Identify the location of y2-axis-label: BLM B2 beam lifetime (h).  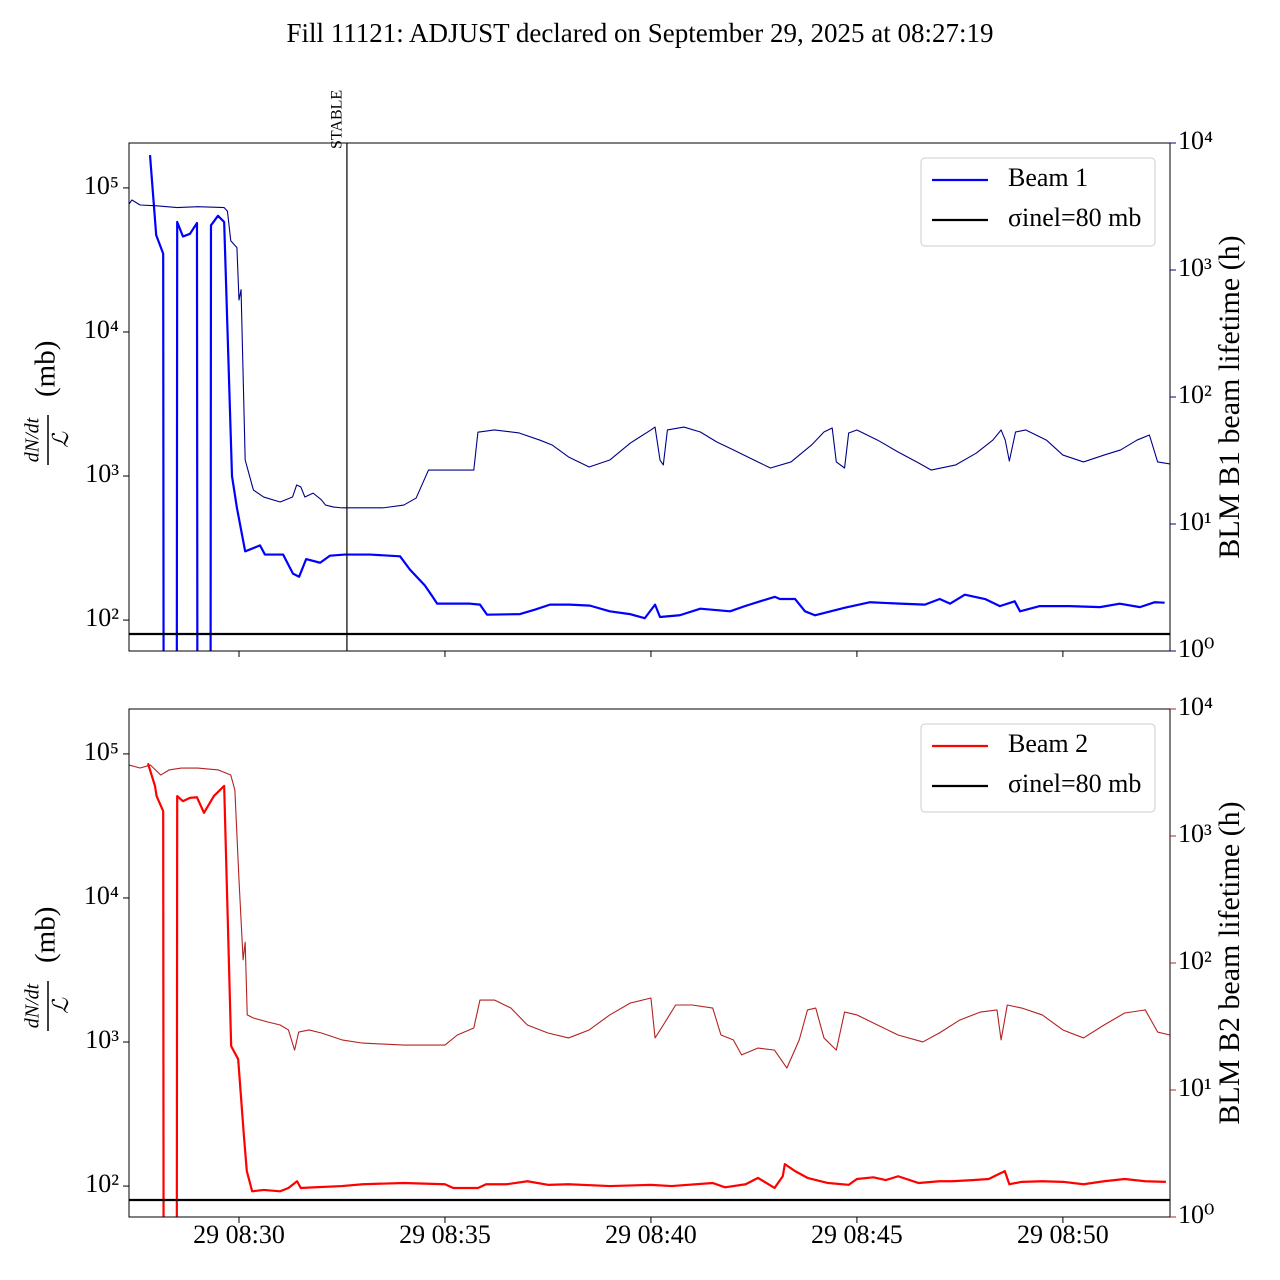
(1229, 962).